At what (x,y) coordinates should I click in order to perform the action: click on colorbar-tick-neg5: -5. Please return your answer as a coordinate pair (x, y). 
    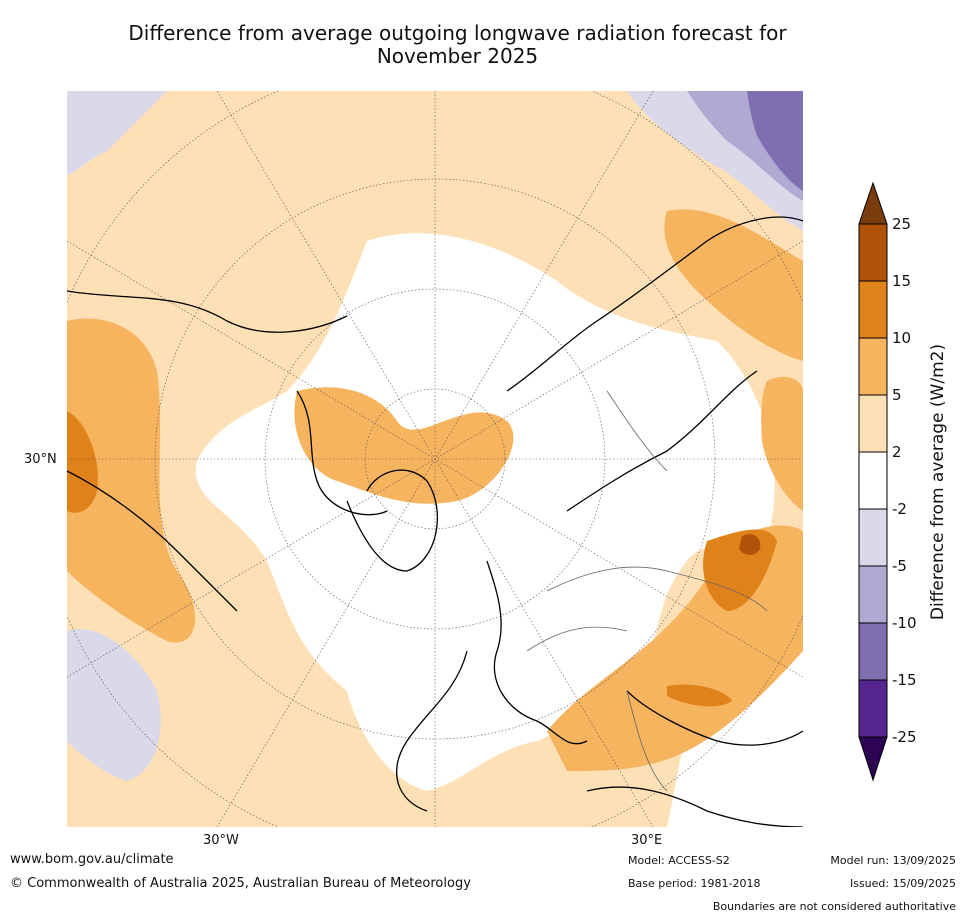
    Looking at the image, I should click on (899, 566).